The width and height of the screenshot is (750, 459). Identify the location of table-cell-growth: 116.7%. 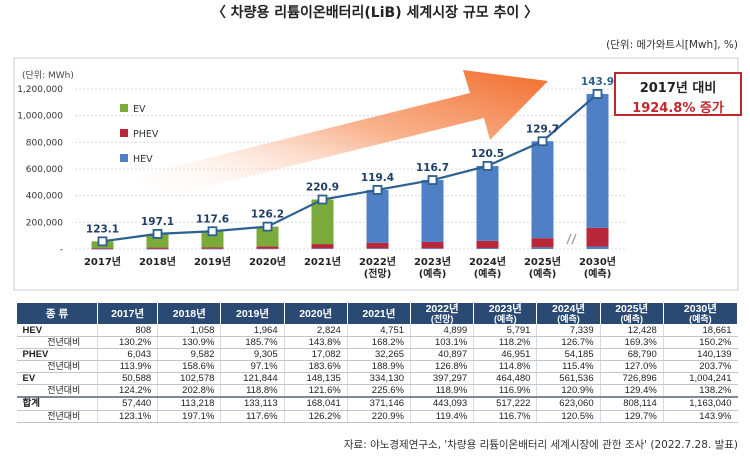
(505, 416).